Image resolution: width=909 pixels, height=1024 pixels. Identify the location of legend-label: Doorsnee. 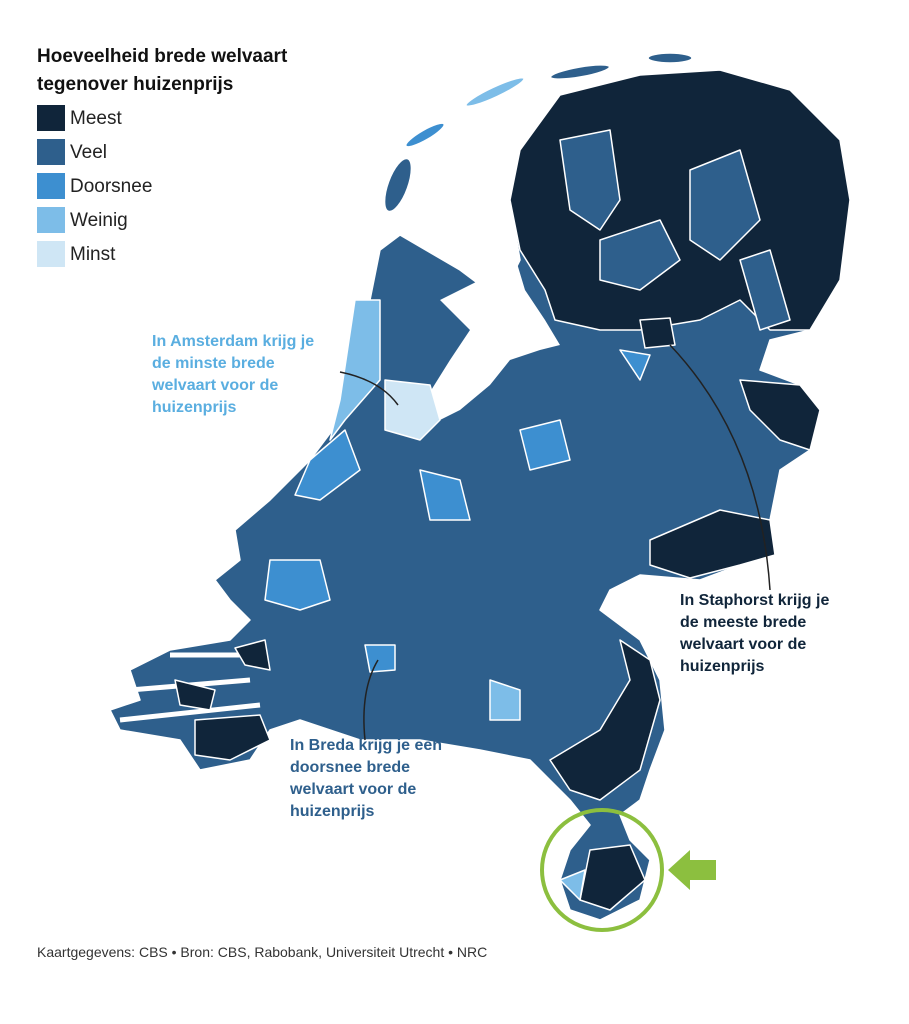
(111, 186).